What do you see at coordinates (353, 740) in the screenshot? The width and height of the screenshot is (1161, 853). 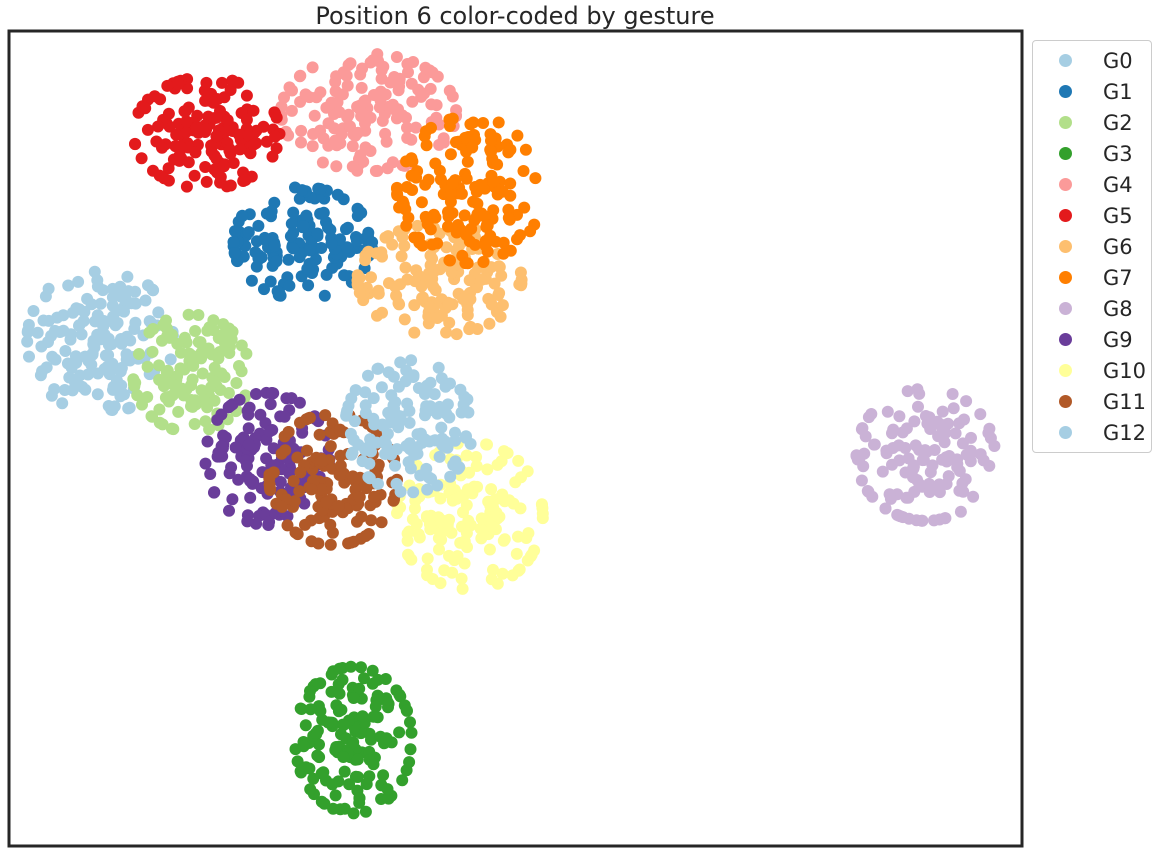 I see `series-g3` at bounding box center [353, 740].